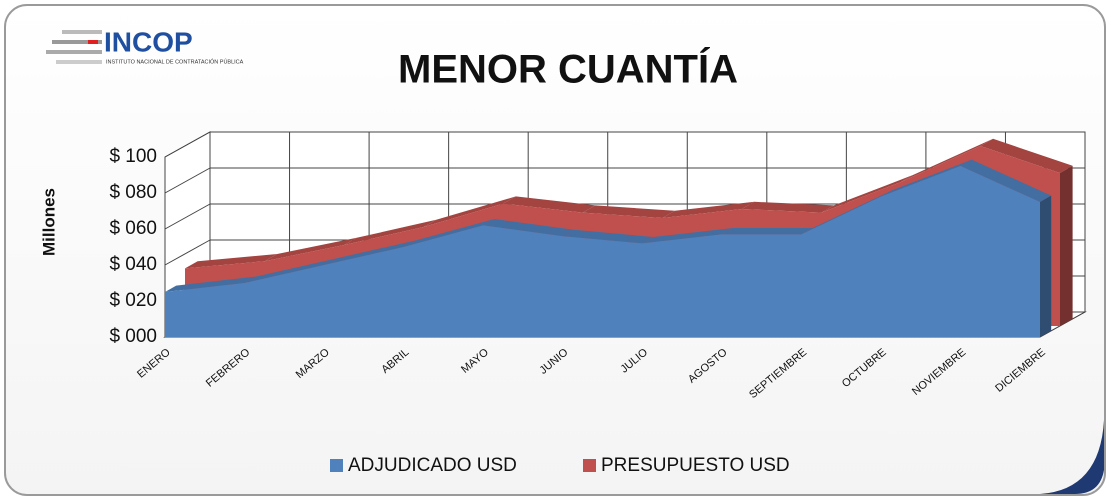 Image resolution: width=1111 pixels, height=501 pixels. Describe the element at coordinates (133, 264) in the screenshot. I see `y-tick-label: $ 040` at that location.